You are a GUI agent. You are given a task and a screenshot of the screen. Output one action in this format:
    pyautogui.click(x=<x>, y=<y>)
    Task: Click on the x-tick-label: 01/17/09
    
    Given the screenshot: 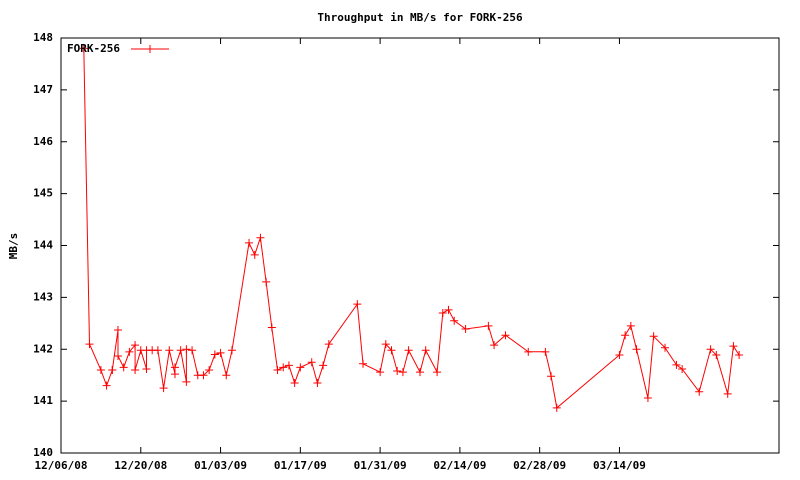 What is the action you would take?
    pyautogui.click(x=300, y=465)
    